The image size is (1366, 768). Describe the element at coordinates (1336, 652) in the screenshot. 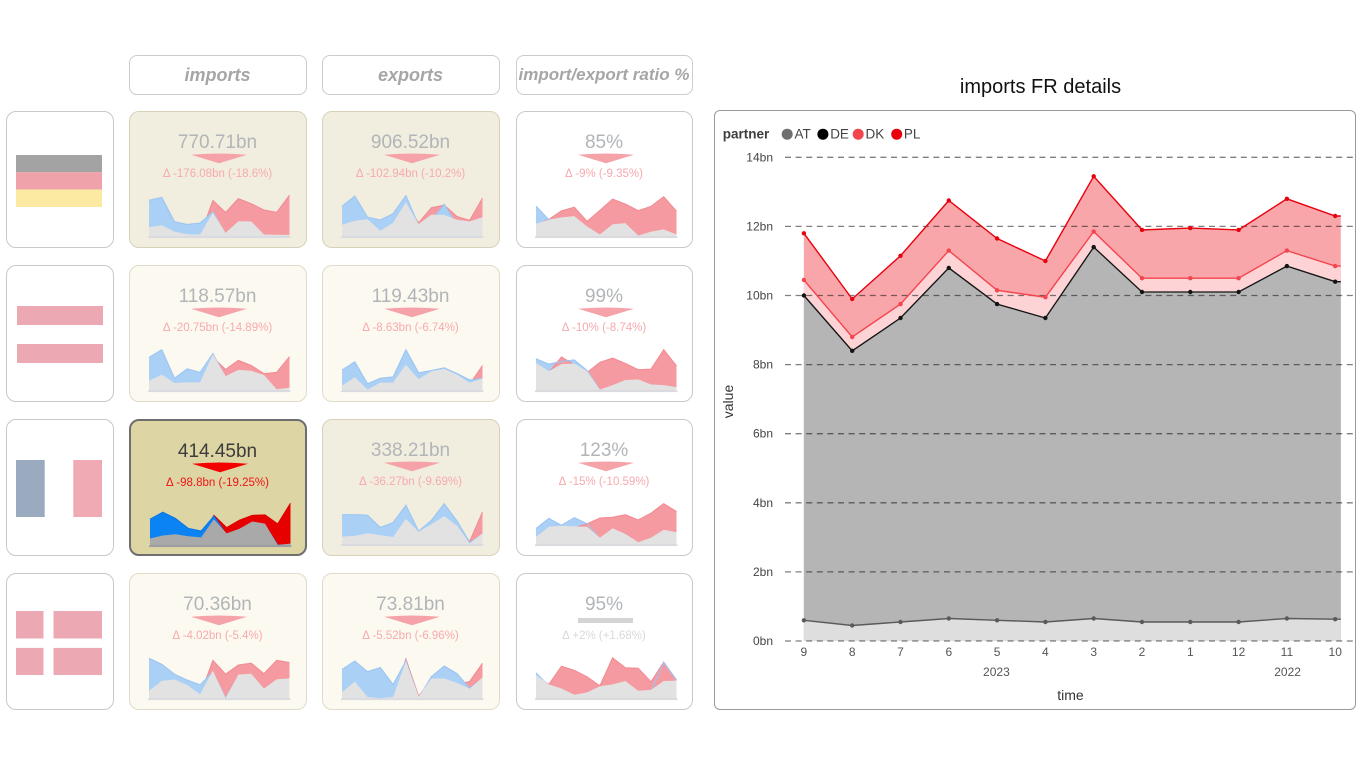

I see `svg-text: 10` at that location.